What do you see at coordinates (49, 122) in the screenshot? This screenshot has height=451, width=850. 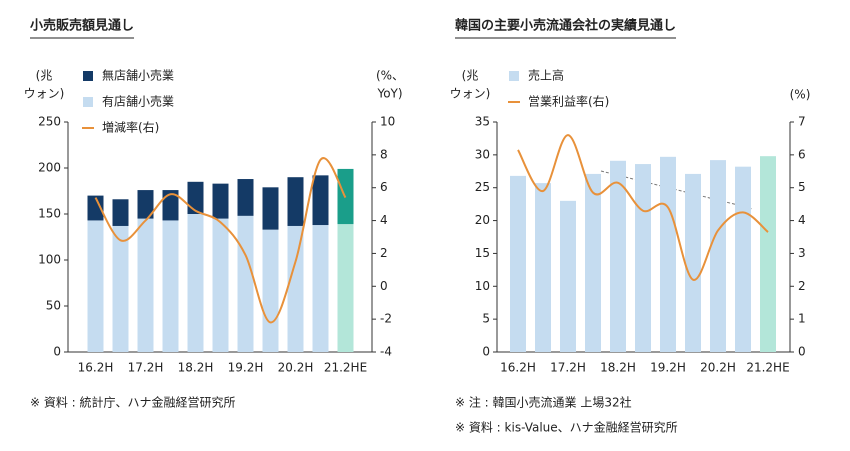 I see `y-tick-label: 250` at bounding box center [49, 122].